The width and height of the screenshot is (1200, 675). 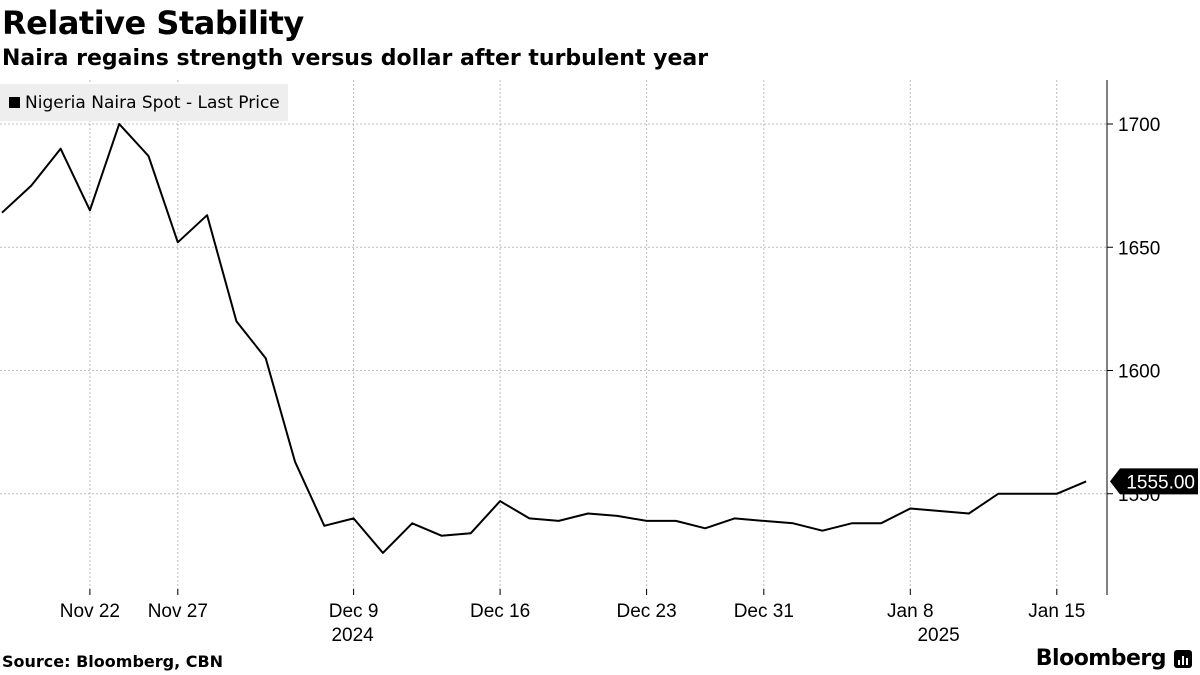 What do you see at coordinates (352, 635) in the screenshot?
I see `x-year-label: 2024` at bounding box center [352, 635].